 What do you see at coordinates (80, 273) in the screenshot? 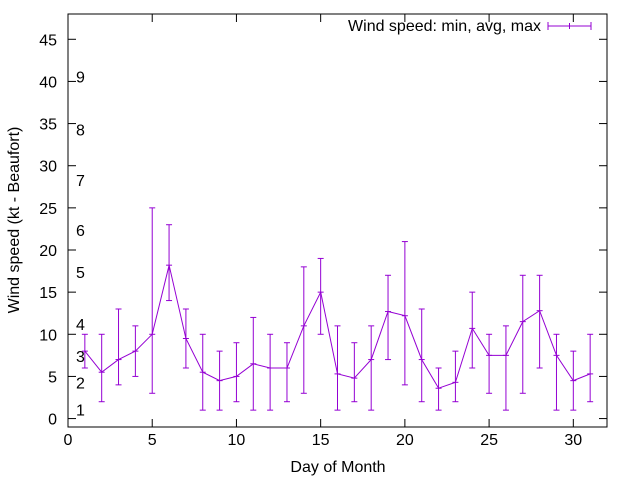
I see `beaufort-label: 5` at bounding box center [80, 273].